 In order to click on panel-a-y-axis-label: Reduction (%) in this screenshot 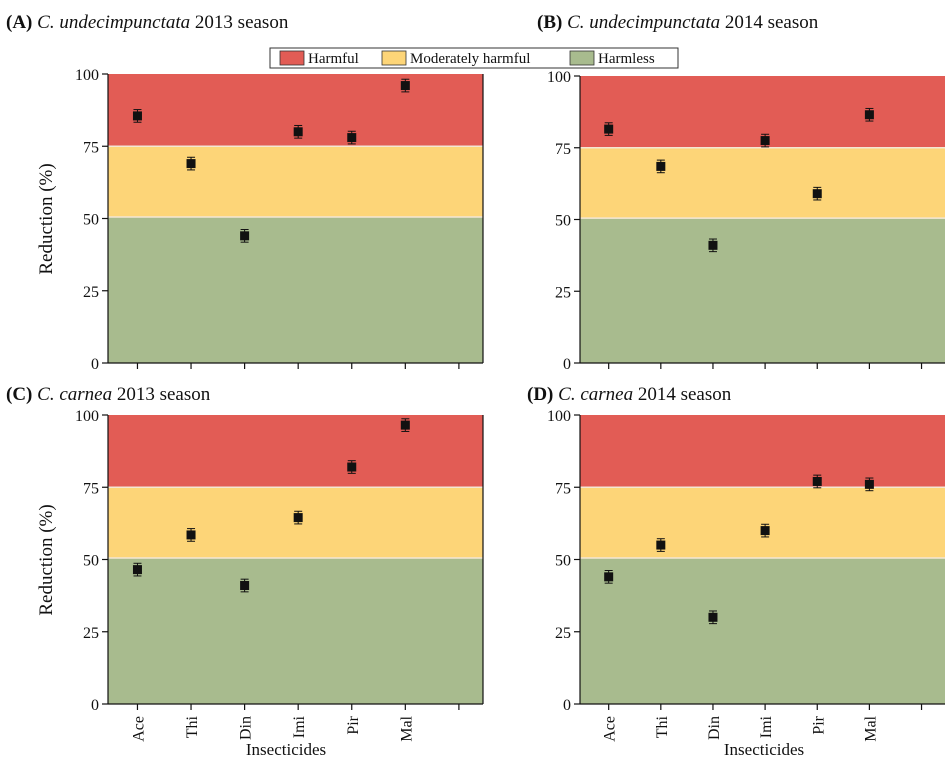, I will do `click(46, 218)`.